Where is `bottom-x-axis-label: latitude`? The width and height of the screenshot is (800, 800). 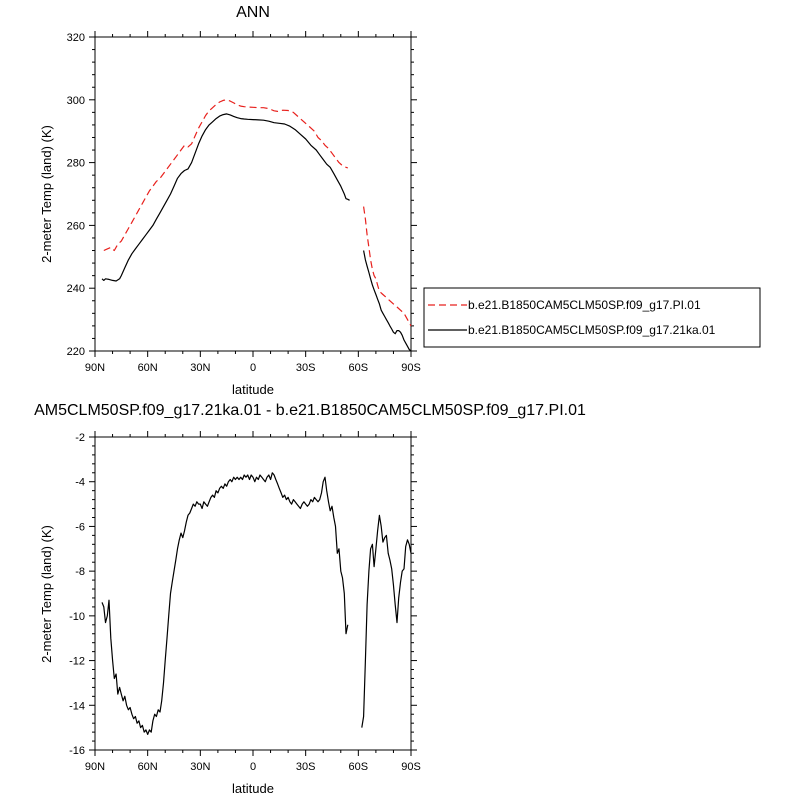 bottom-x-axis-label: latitude is located at coordinates (253, 788).